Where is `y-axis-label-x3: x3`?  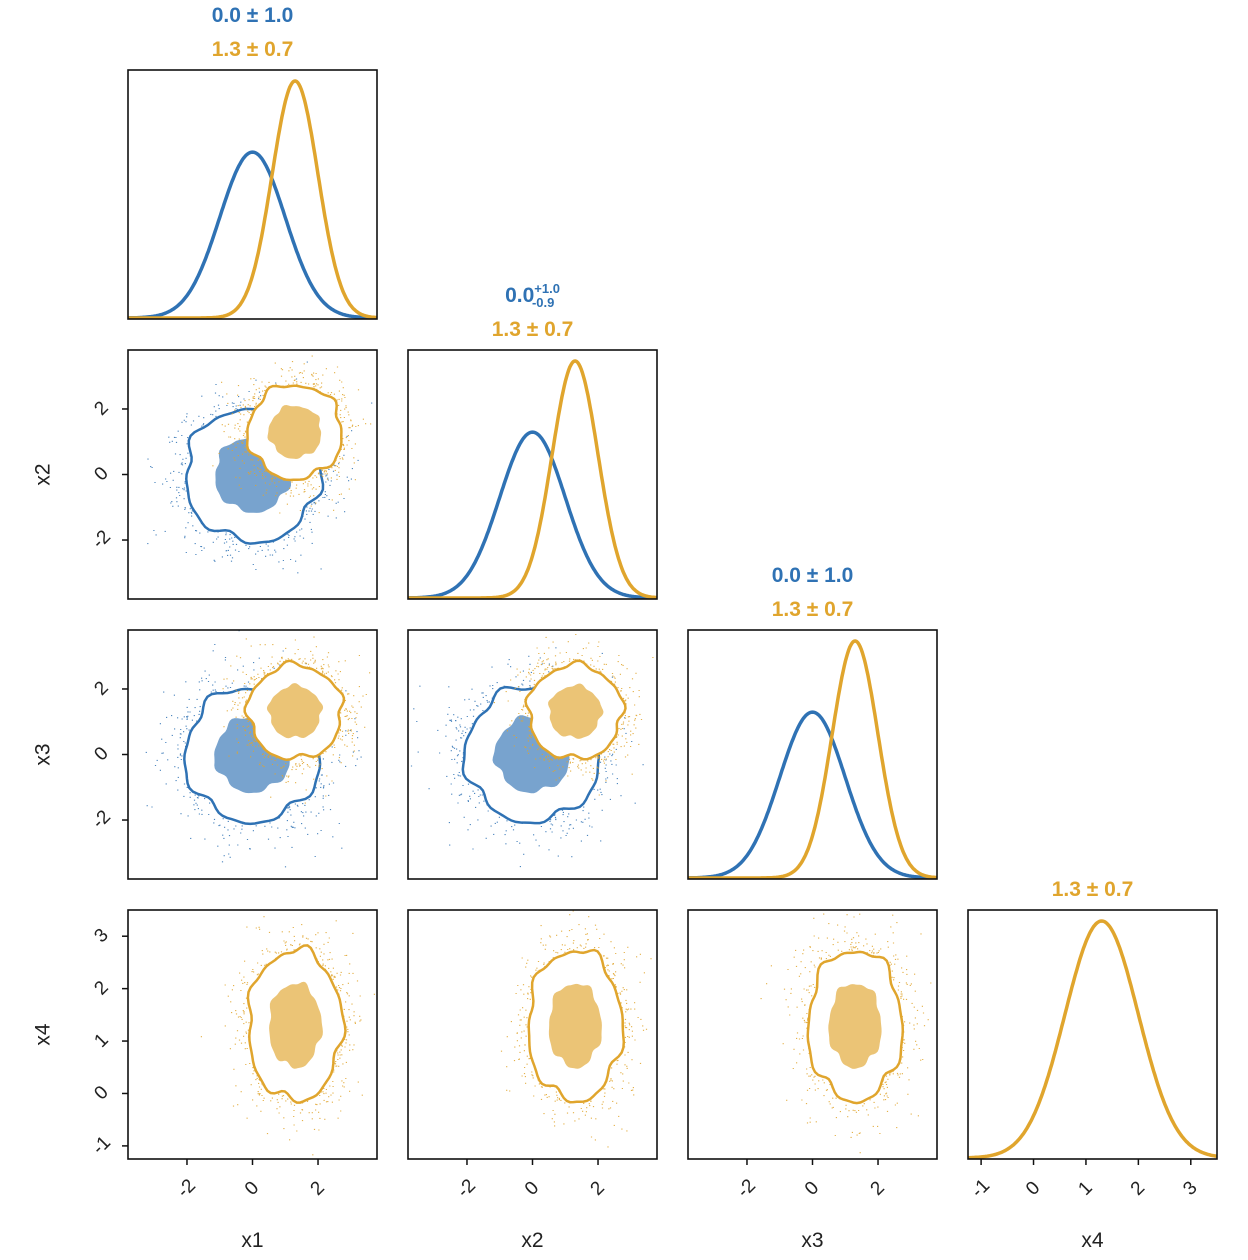 y-axis-label-x3: x3 is located at coordinates (43, 754).